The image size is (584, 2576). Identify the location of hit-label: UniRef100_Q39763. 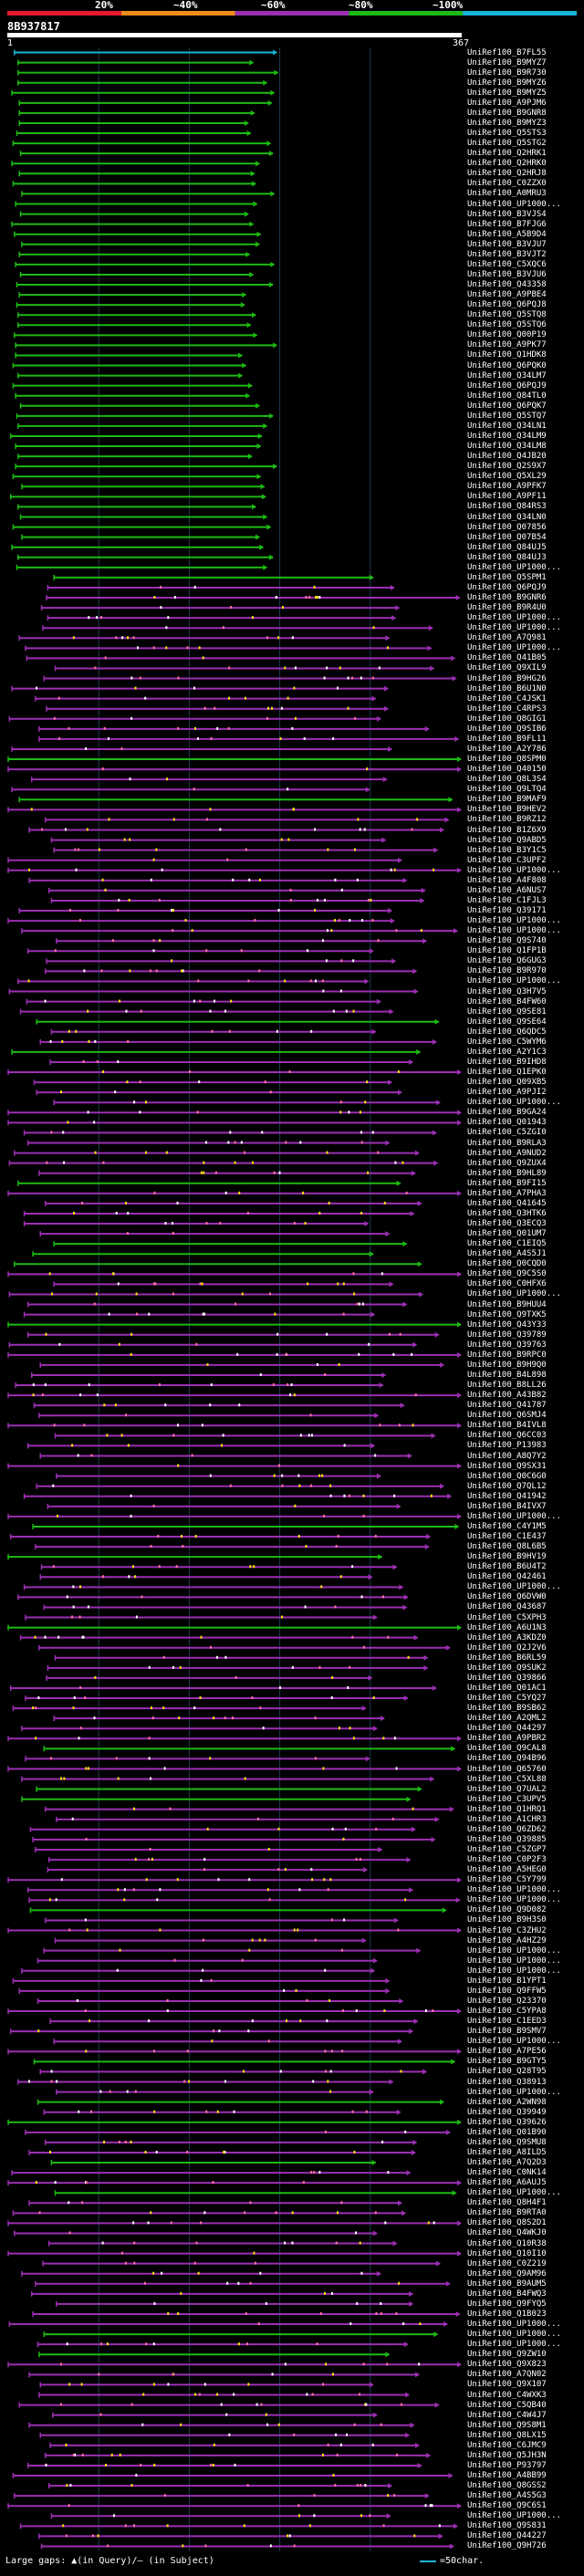
(507, 1345).